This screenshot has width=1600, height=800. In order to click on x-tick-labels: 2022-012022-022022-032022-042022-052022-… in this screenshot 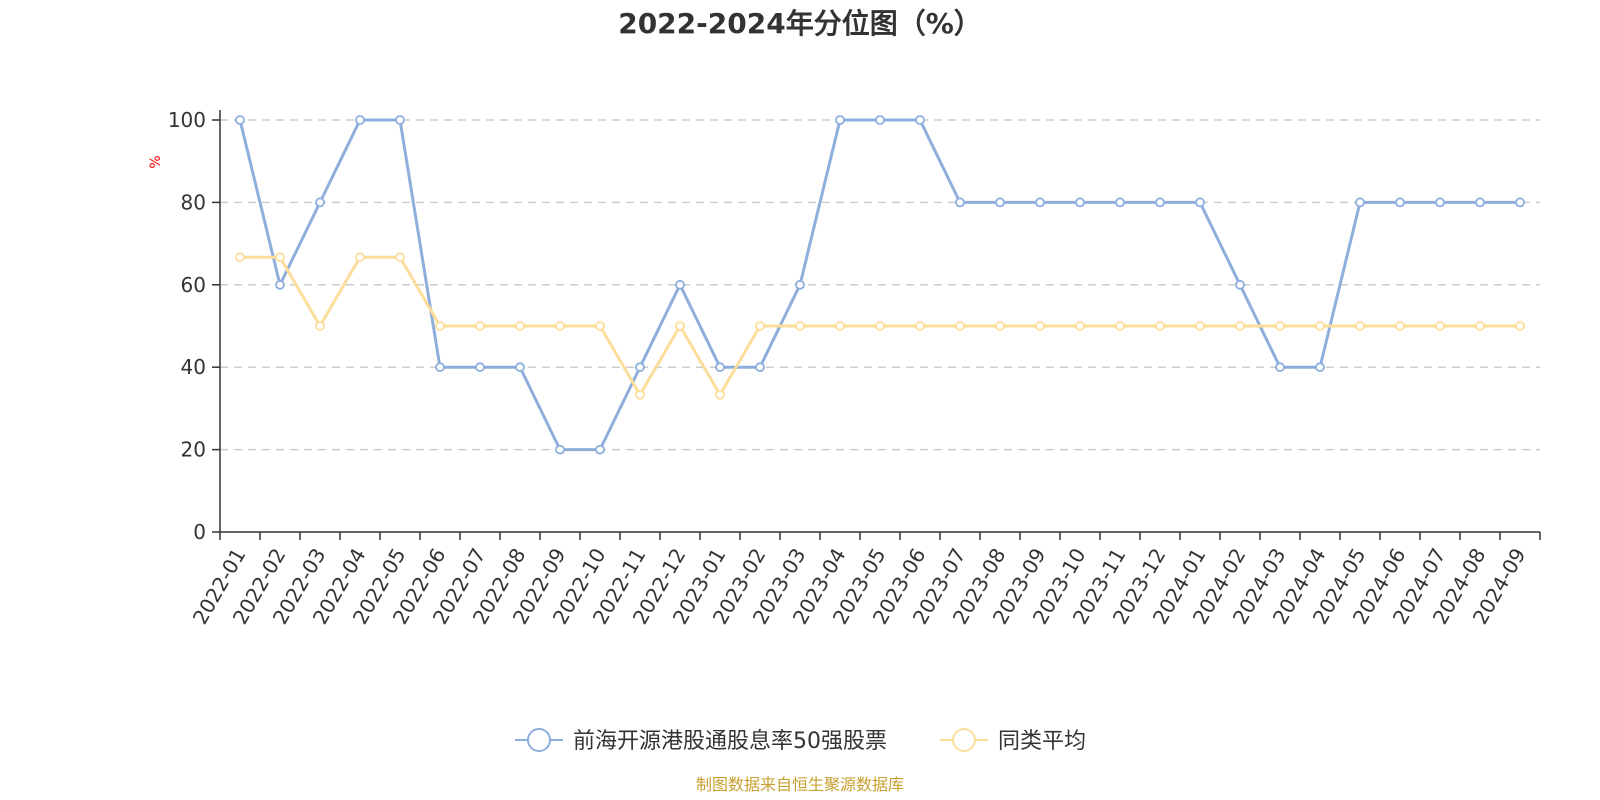, I will do `click(864, 580)`.